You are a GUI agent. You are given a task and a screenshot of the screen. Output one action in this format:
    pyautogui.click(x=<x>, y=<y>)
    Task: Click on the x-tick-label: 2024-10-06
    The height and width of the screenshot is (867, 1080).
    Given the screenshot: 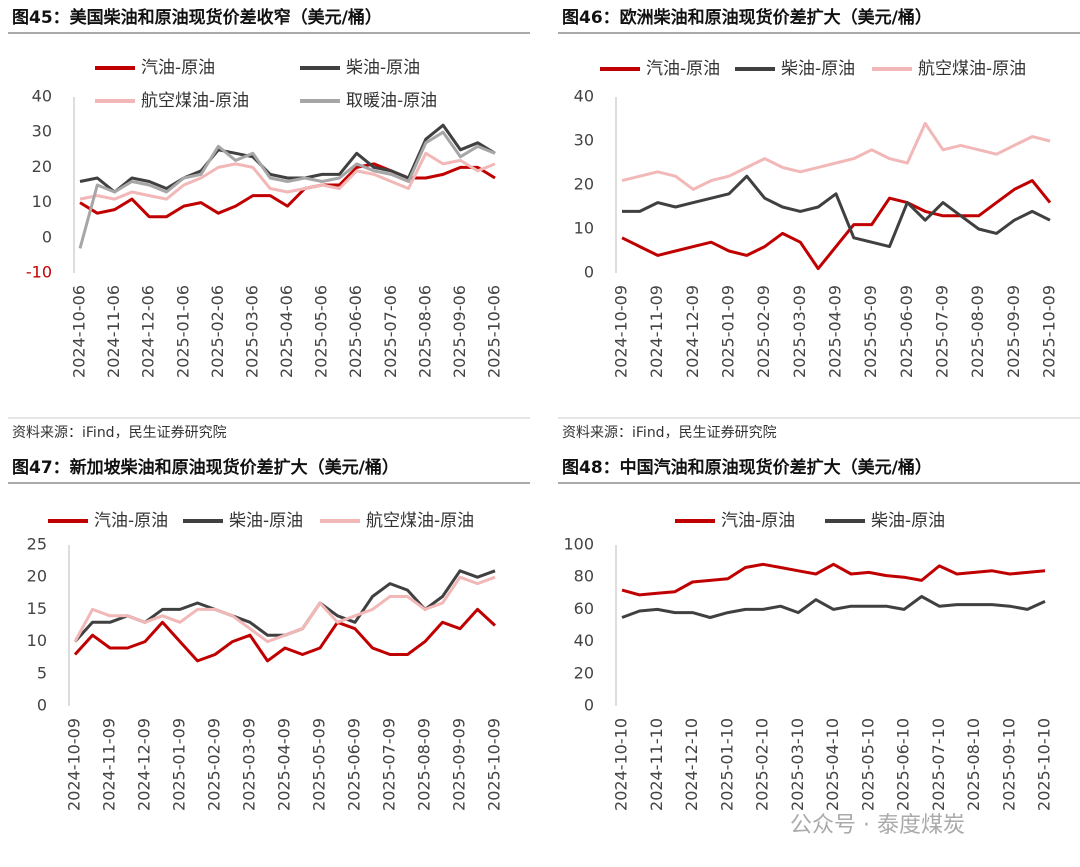 What is the action you would take?
    pyautogui.click(x=79, y=331)
    